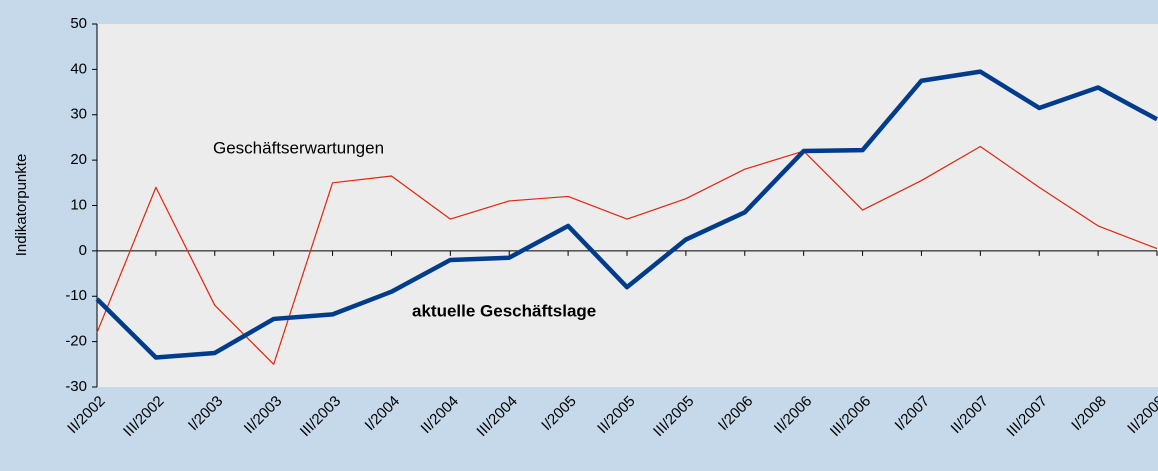  What do you see at coordinates (78, 204) in the screenshot?
I see `y-tick-label: 10` at bounding box center [78, 204].